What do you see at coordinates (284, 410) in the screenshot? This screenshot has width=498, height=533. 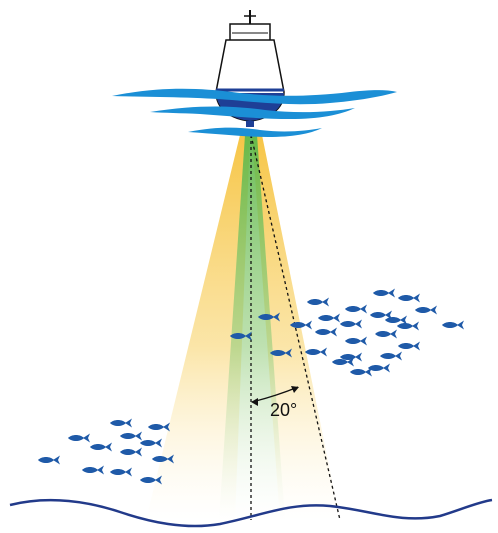 I see `beam-angle-label: 20°` at bounding box center [284, 410].